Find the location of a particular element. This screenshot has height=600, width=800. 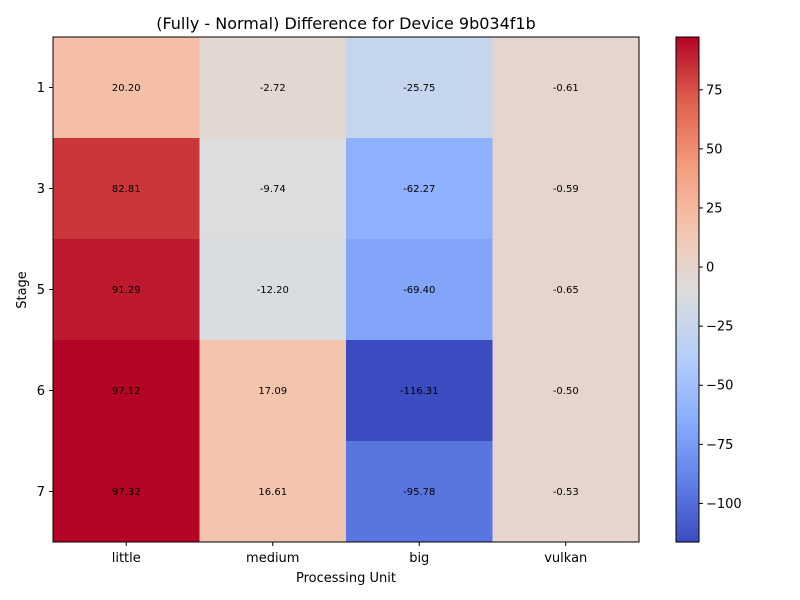

y-tick-label: 6 is located at coordinates (41, 391).